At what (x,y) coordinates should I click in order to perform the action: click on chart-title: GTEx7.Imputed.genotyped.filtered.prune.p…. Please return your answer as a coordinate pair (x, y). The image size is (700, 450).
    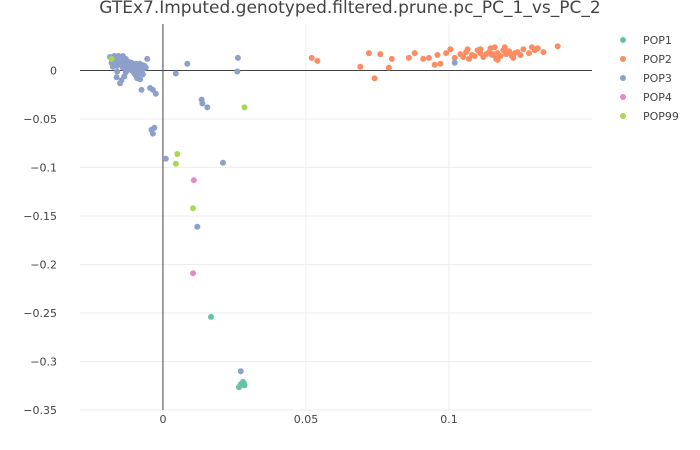
    Looking at the image, I should click on (349, 9).